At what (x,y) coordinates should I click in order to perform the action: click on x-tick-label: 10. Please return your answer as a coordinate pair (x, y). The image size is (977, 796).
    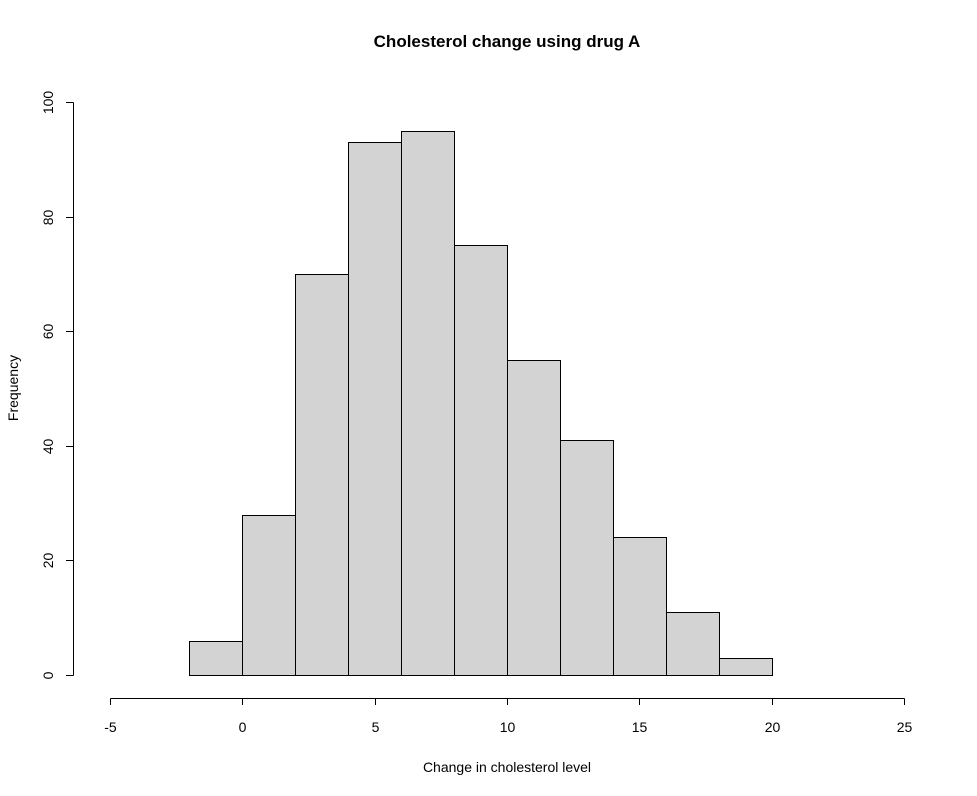
    Looking at the image, I should click on (508, 727).